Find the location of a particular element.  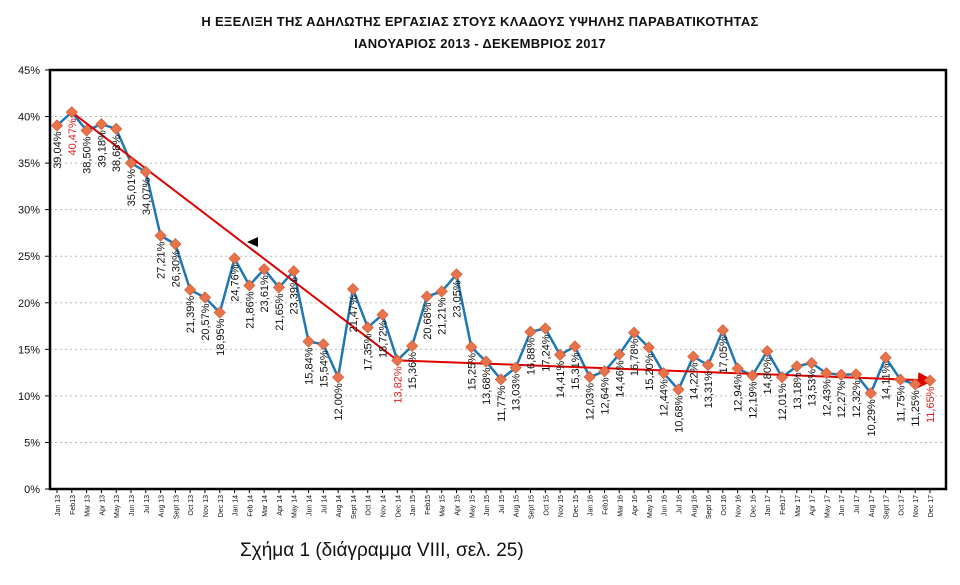

data-label: 14,11% is located at coordinates (887, 381).